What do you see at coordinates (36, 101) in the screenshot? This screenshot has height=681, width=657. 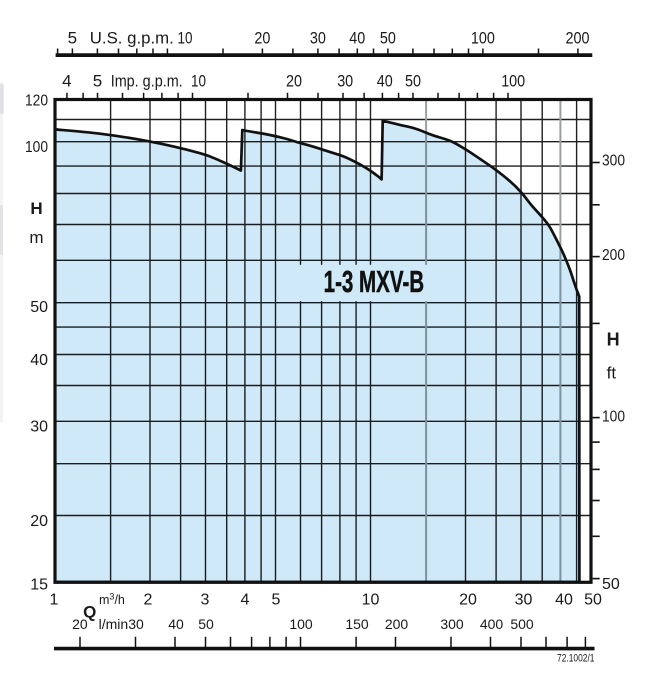 I see `svg-text: 120` at bounding box center [36, 101].